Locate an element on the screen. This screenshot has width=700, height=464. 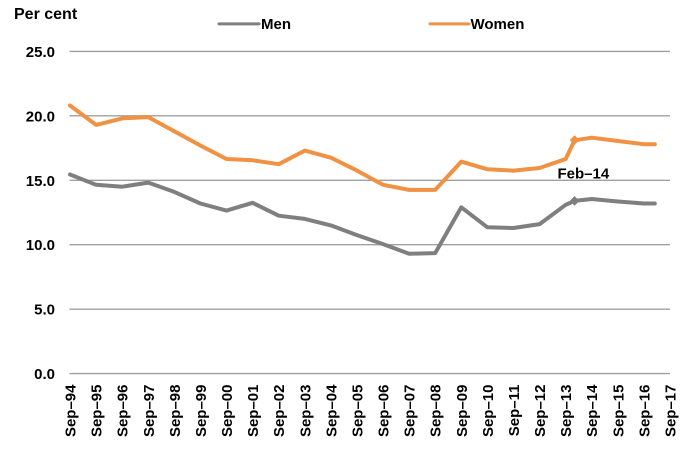
svg-text: 5.0 is located at coordinates (44, 310).